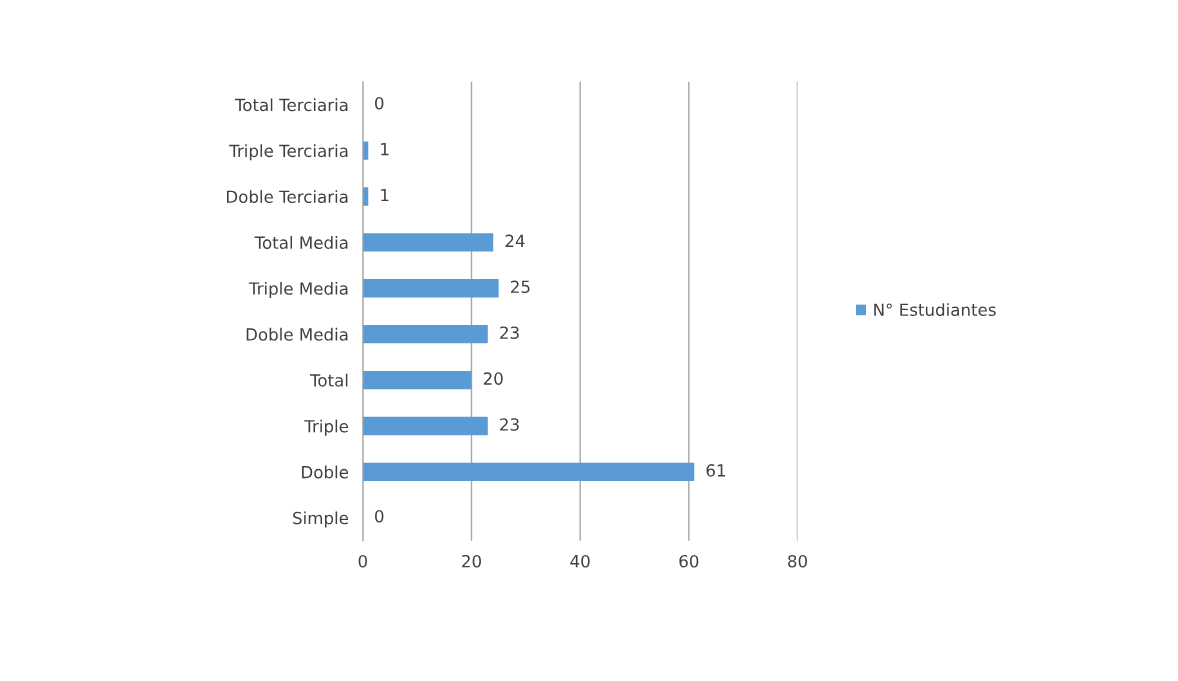  I want to click on x-tick-label: 20, so click(471, 561).